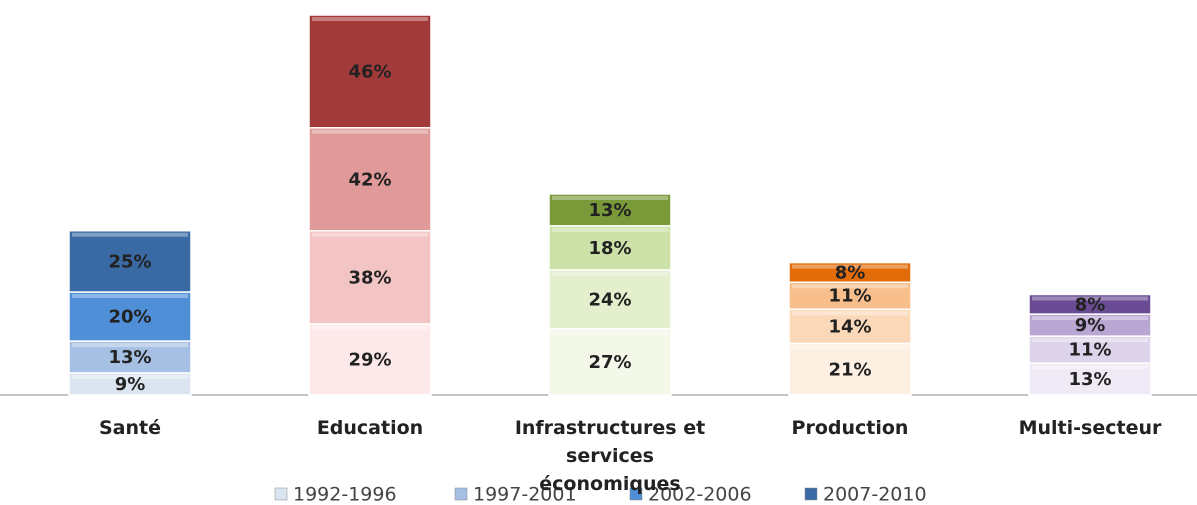 This screenshot has width=1197, height=505. I want to click on x-tick-label: Santé, so click(129, 428).